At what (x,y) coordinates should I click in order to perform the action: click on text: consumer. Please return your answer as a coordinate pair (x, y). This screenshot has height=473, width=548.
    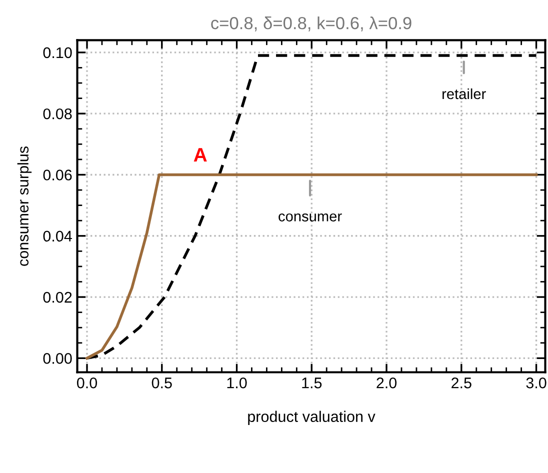
    Looking at the image, I should click on (310, 217).